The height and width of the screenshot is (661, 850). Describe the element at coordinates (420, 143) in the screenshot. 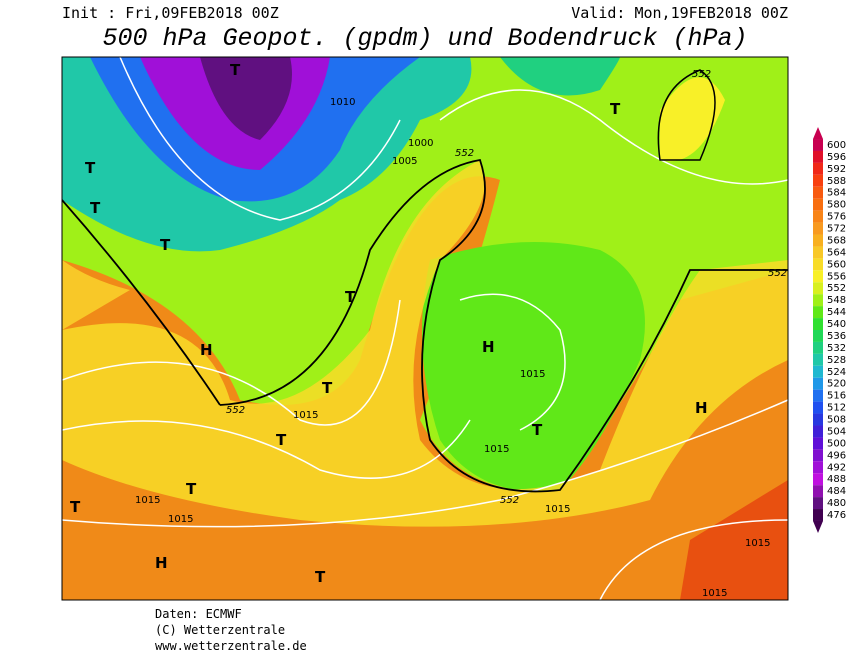

I see `isobar-label: 1000` at that location.